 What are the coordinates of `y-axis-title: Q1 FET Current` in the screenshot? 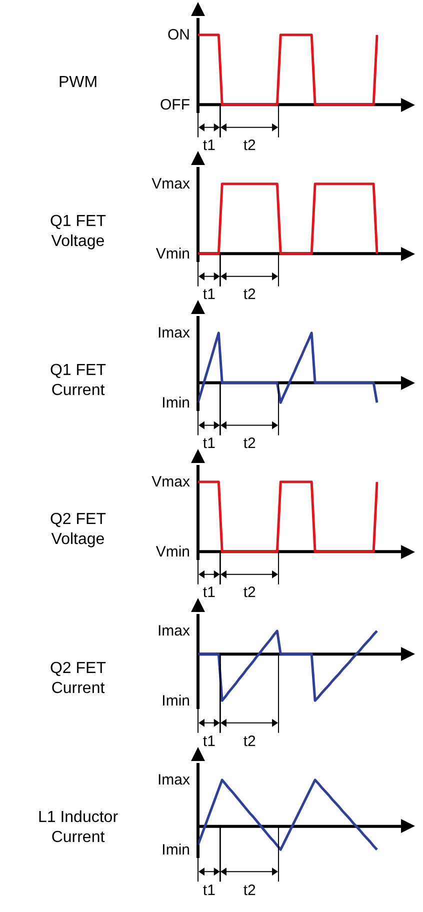 It's located at (77, 380).